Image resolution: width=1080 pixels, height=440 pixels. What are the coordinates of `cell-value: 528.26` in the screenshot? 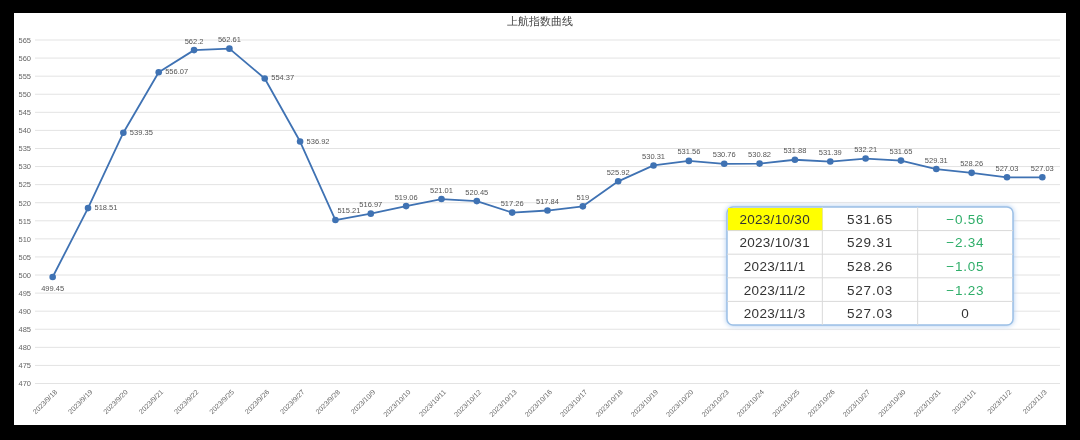 It's located at (870, 266).